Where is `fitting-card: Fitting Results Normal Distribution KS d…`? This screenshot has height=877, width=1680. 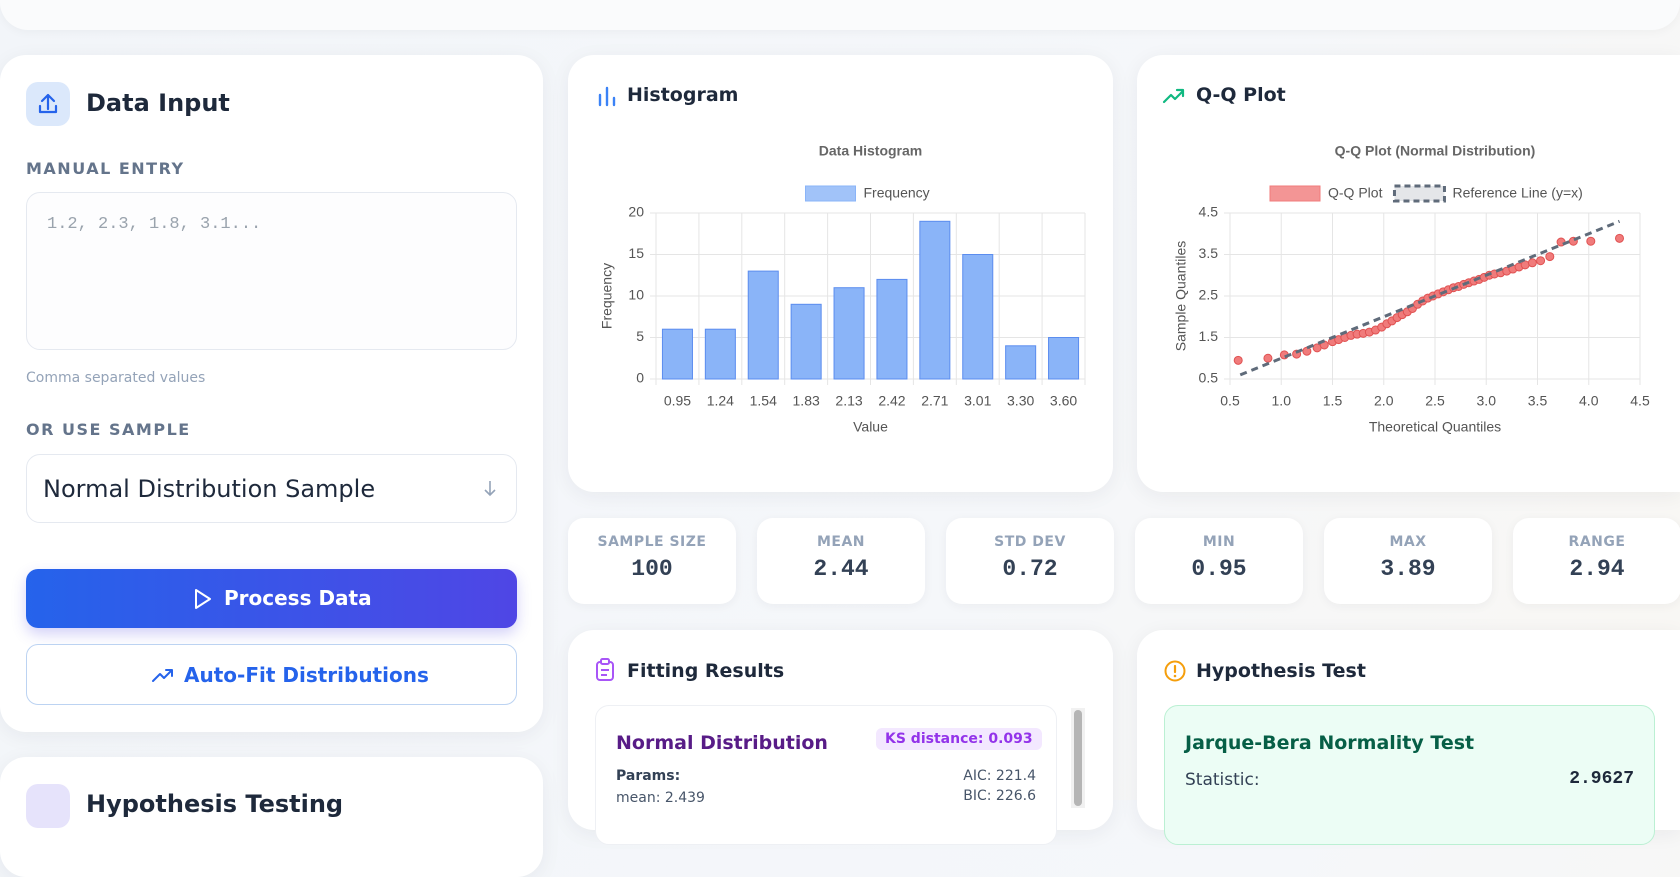
fitting-card: Fitting Results Normal Distribution KS d… is located at coordinates (840, 737).